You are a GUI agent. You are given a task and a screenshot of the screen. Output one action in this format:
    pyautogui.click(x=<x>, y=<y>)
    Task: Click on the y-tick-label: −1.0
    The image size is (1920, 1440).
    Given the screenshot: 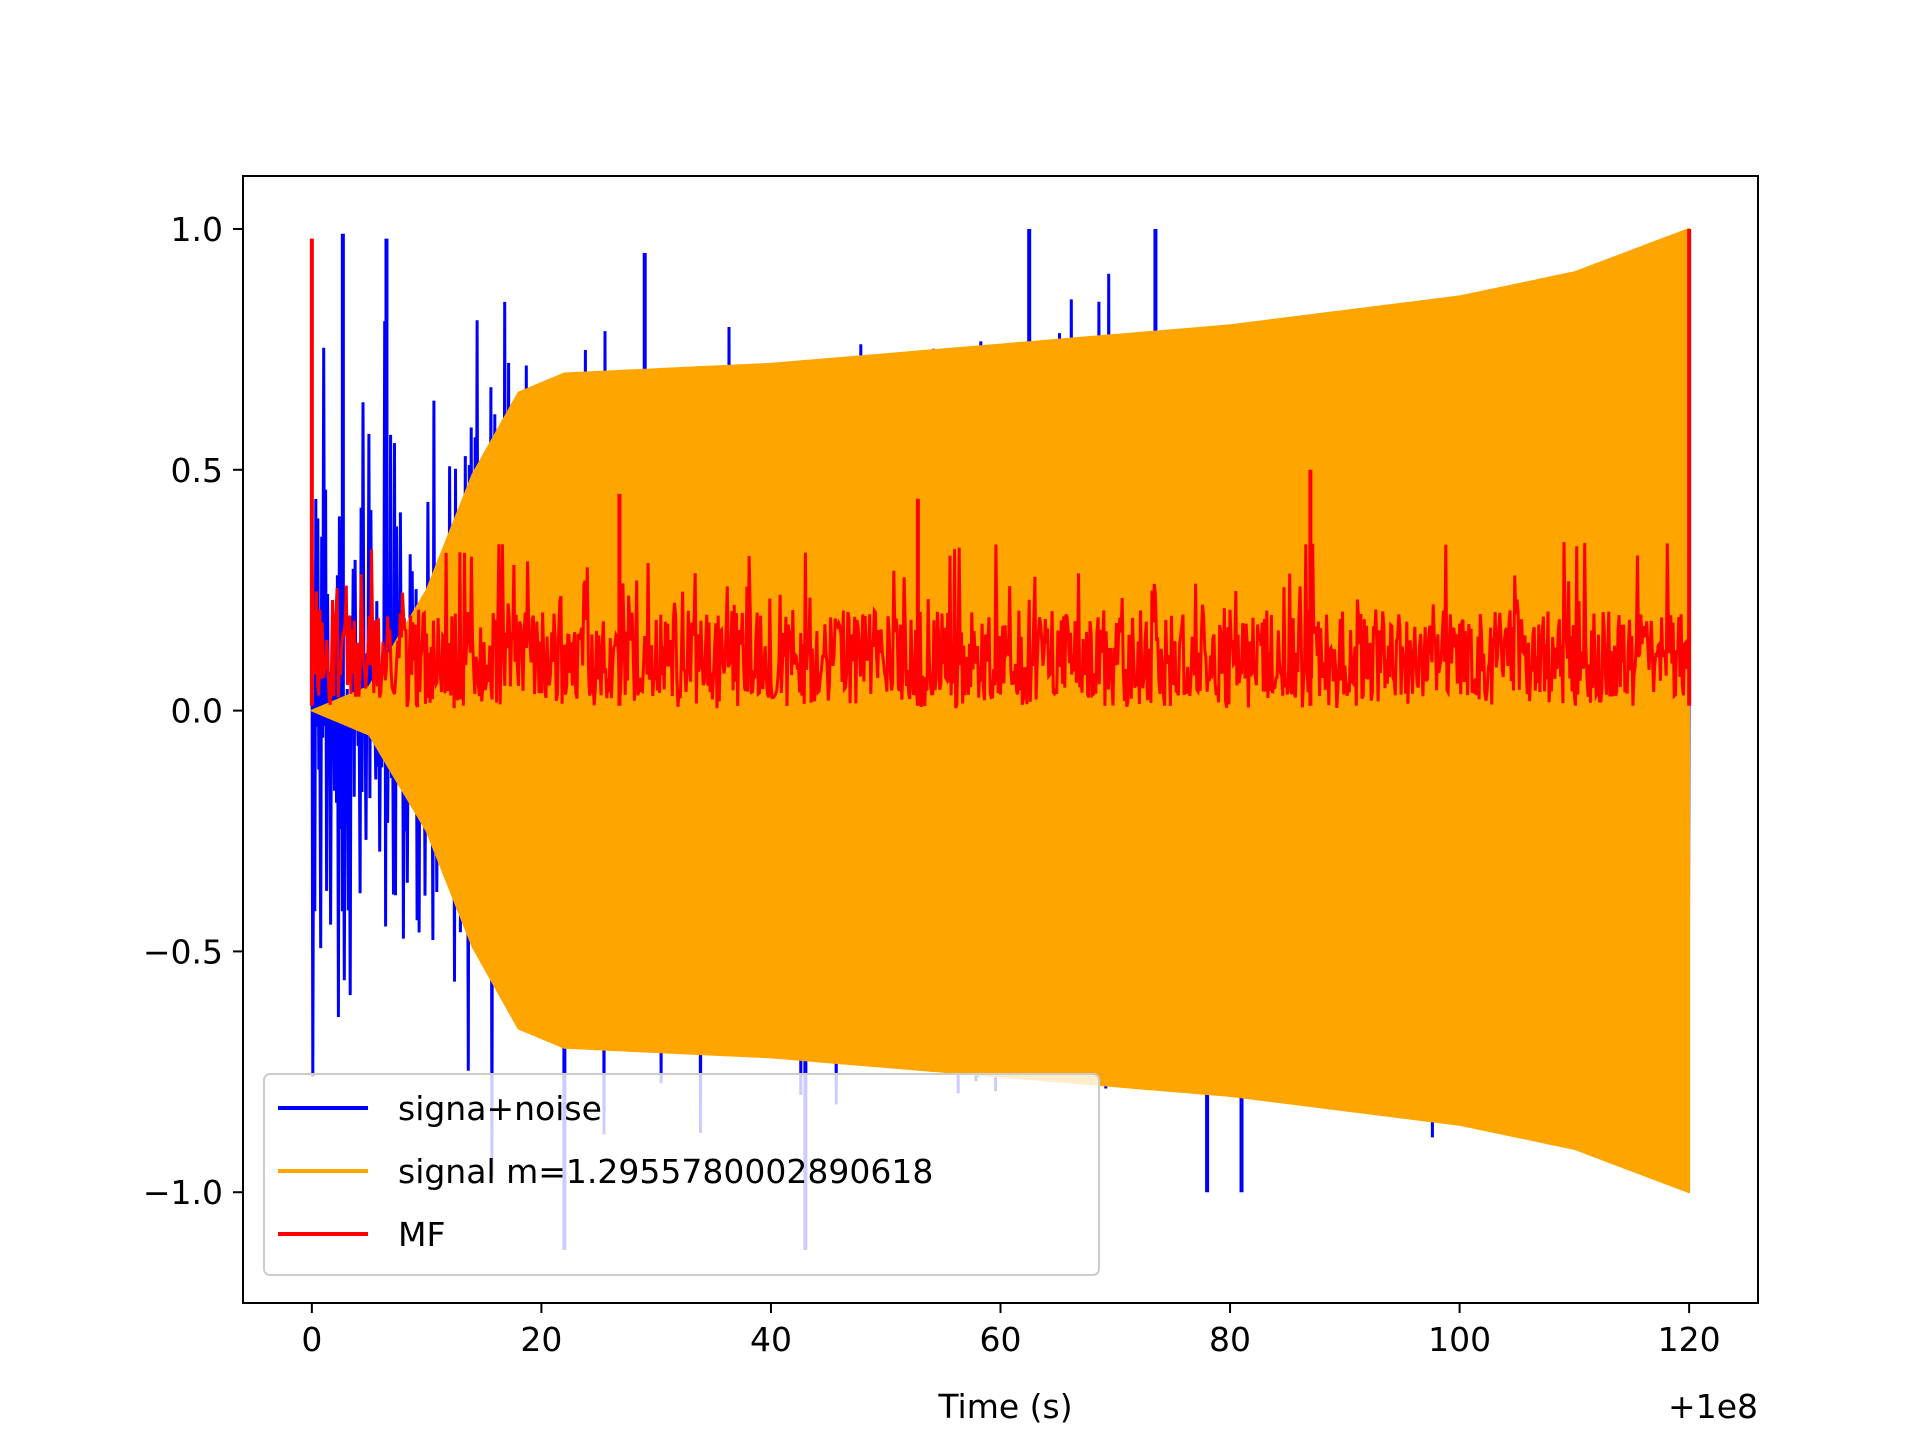 What is the action you would take?
    pyautogui.click(x=183, y=1192)
    